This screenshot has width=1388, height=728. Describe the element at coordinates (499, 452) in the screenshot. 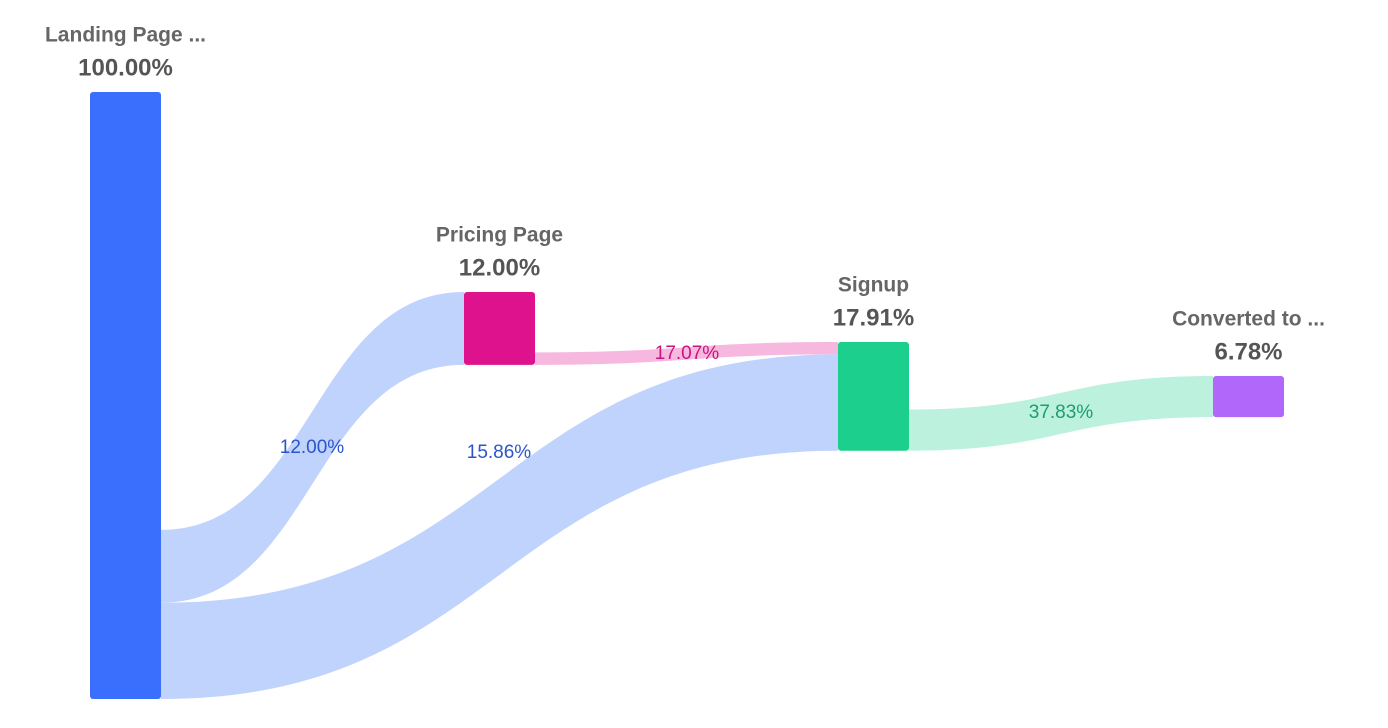

I see `link-label: 15.86%` at that location.